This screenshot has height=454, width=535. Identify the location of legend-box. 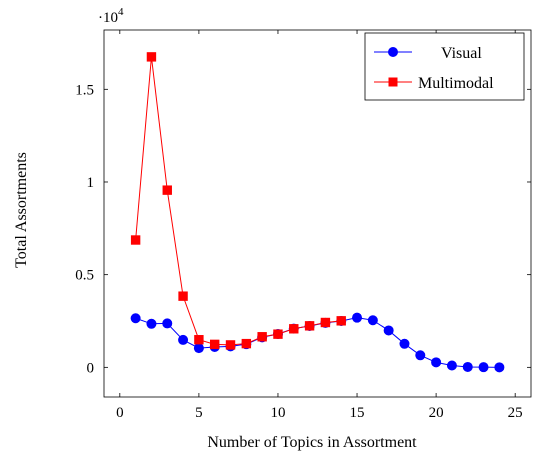
(444, 66).